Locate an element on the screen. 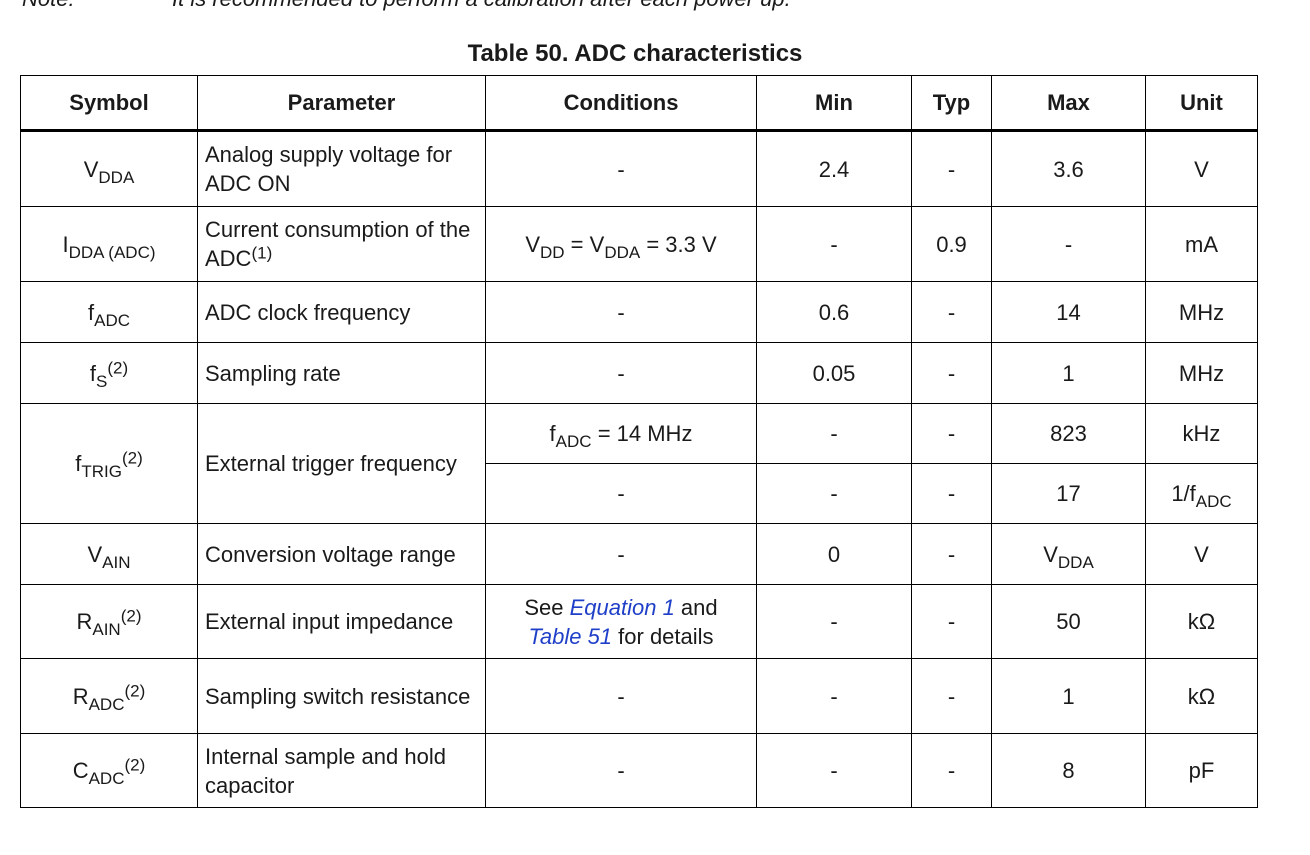  parameter-cell: External trigger frequency is located at coordinates (341, 463).